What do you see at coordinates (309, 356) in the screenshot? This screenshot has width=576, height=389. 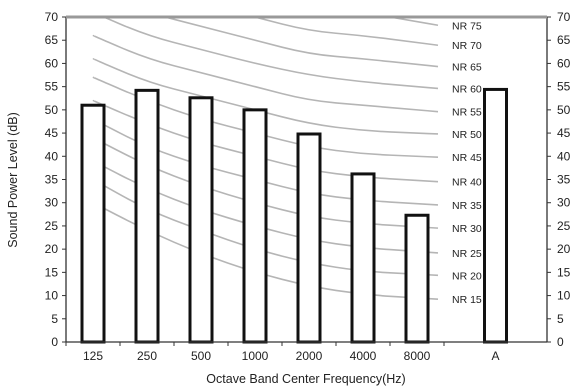 I see `x-tick-label: 2000` at bounding box center [309, 356].